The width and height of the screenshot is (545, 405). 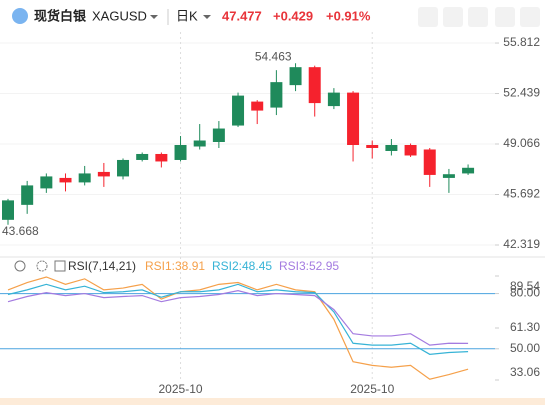 What do you see at coordinates (309, 266) in the screenshot?
I see `legend-entry: RSI3:52.95` at bounding box center [309, 266].